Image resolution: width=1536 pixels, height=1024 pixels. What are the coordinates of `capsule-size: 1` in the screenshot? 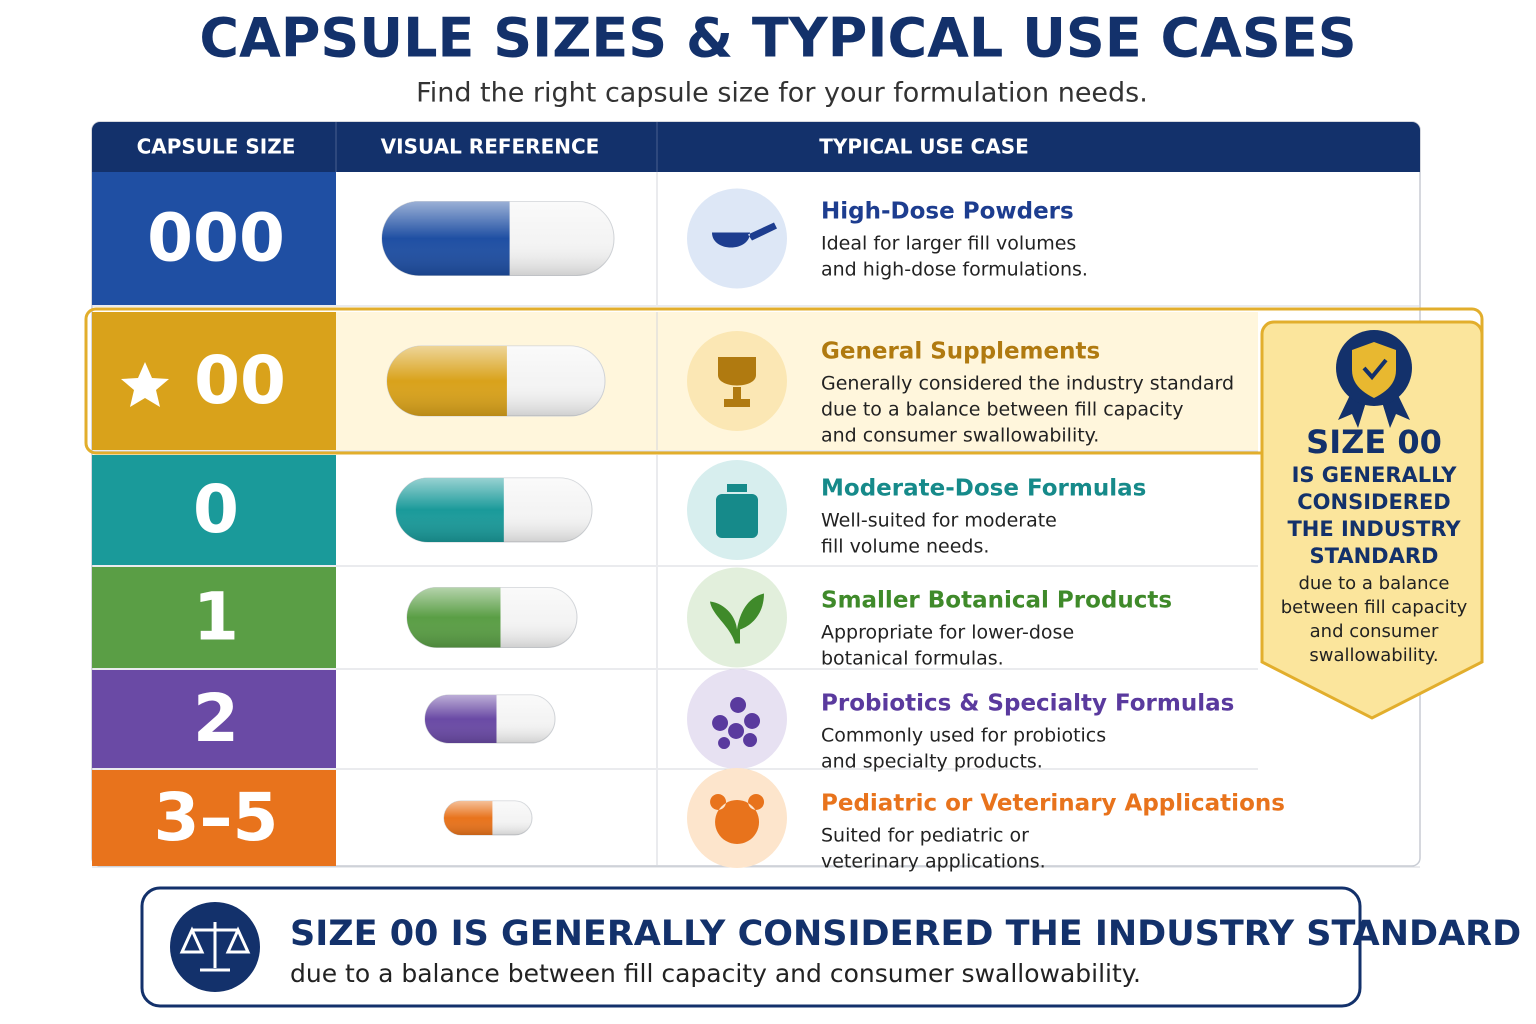 It's located at (216, 617).